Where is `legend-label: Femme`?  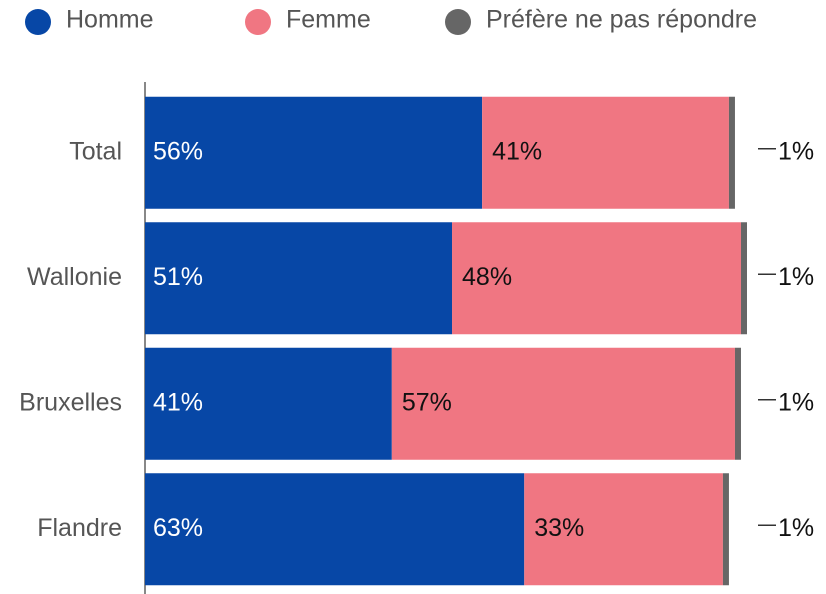
legend-label: Femme is located at coordinates (328, 20).